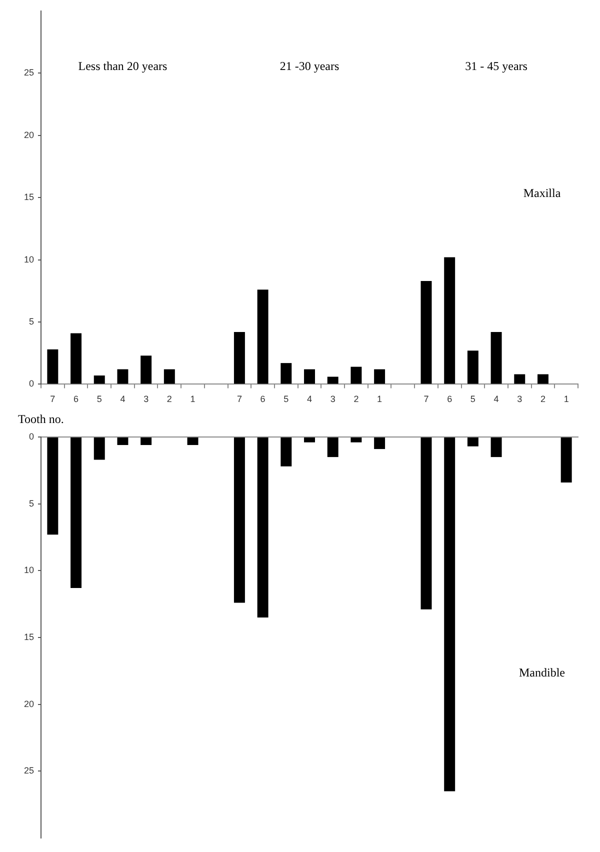 This screenshot has width=600, height=852. I want to click on text: Maxilla, so click(542, 193).